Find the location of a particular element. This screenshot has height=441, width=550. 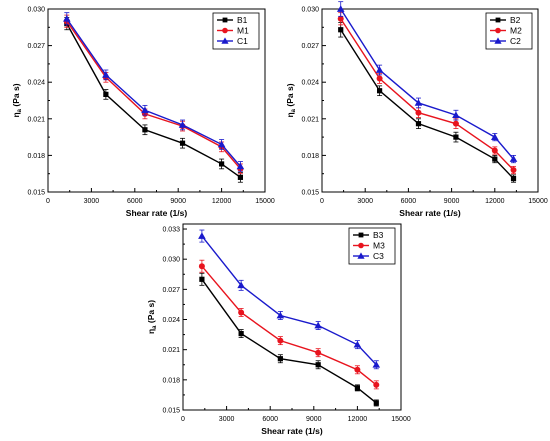

legend-marker-b2 is located at coordinates (498, 20).